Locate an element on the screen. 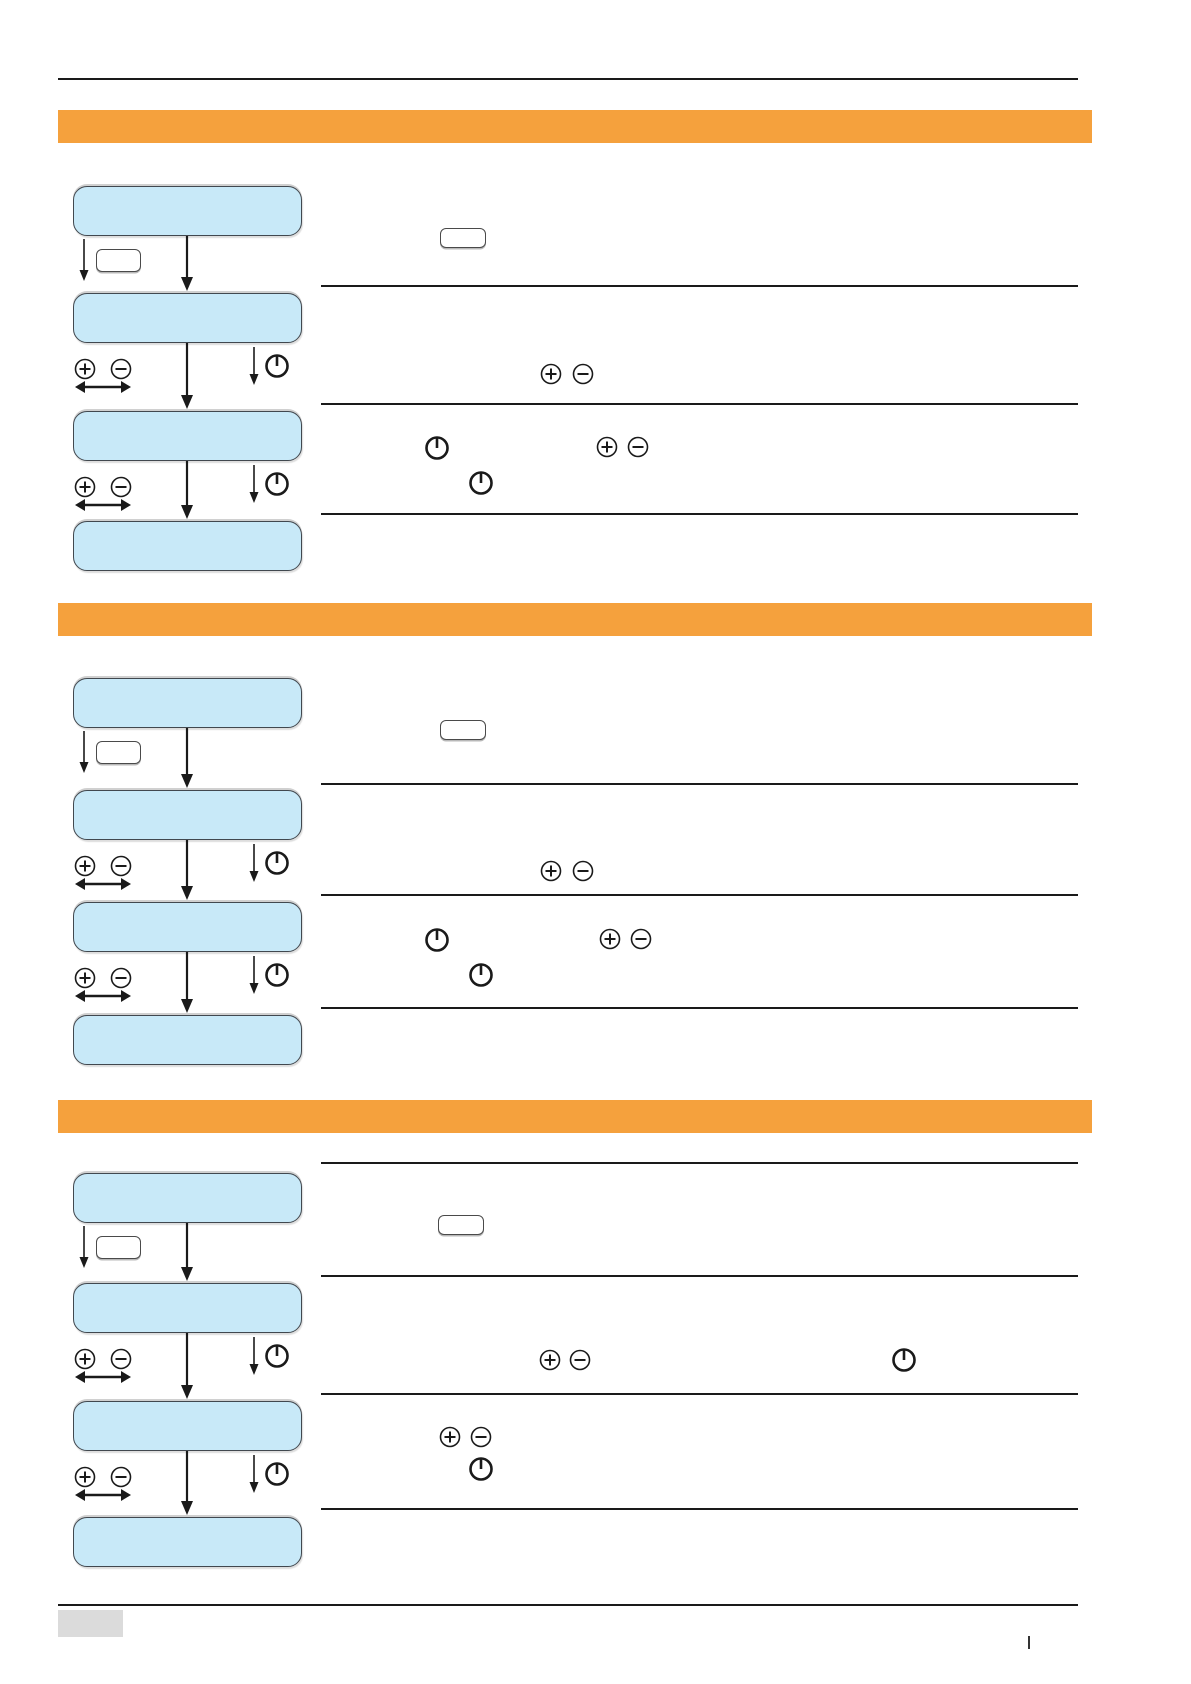 This screenshot has height=1684, width=1191. top-divider is located at coordinates (568, 79).